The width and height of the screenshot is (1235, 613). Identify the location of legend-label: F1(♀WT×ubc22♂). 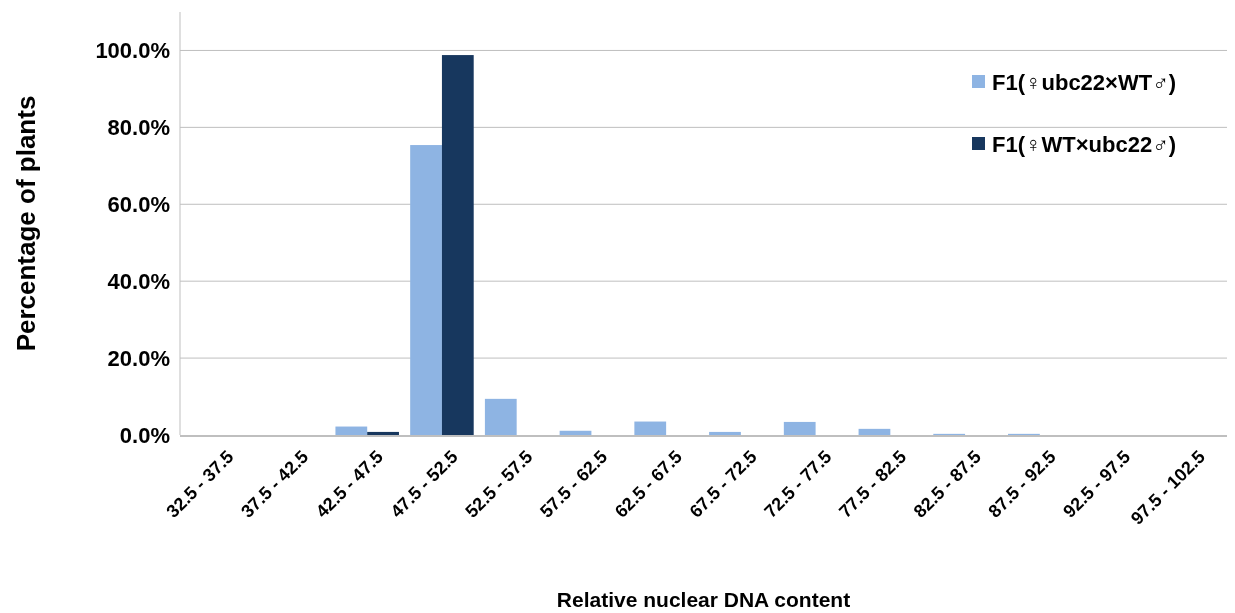
(1084, 144).